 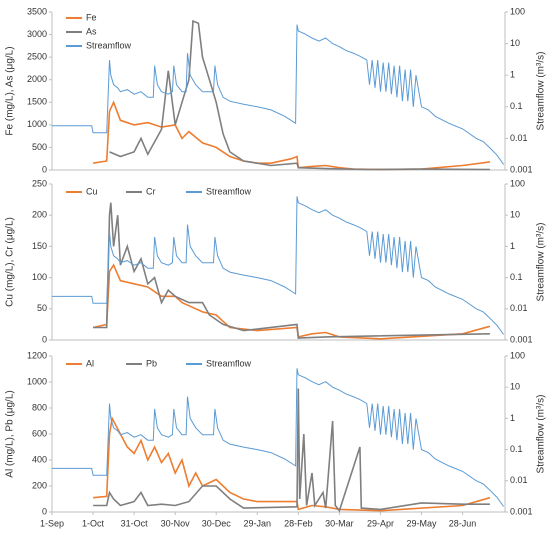 What do you see at coordinates (298, 523) in the screenshot?
I see `x-tick-label: 28-Feb` at bounding box center [298, 523].